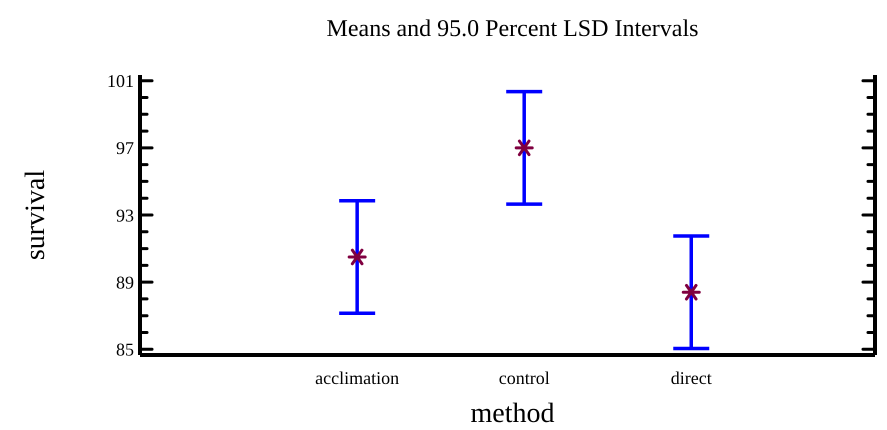 This screenshot has height=430, width=887. Describe the element at coordinates (125, 215) in the screenshot. I see `y-tick-label: 93` at that location.